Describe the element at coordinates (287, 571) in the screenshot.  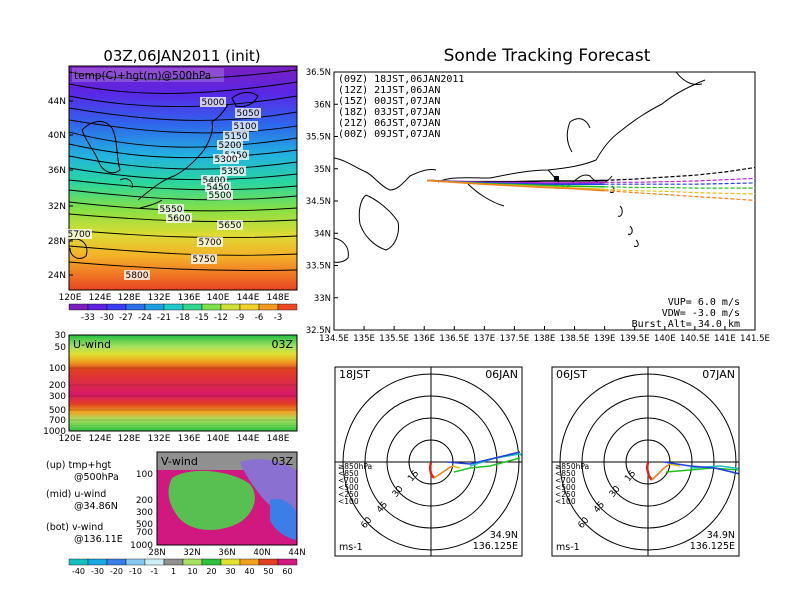
I see `wind-colorbar-label: 60` at that location.